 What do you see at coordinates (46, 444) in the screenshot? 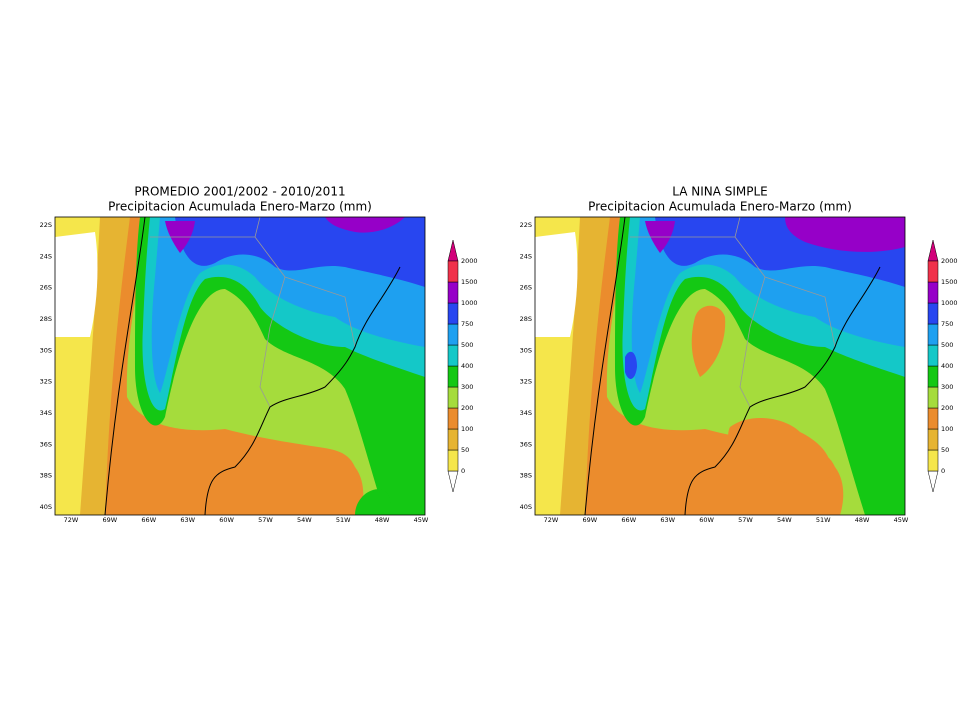
I see `lat-label: 36S` at bounding box center [46, 444].